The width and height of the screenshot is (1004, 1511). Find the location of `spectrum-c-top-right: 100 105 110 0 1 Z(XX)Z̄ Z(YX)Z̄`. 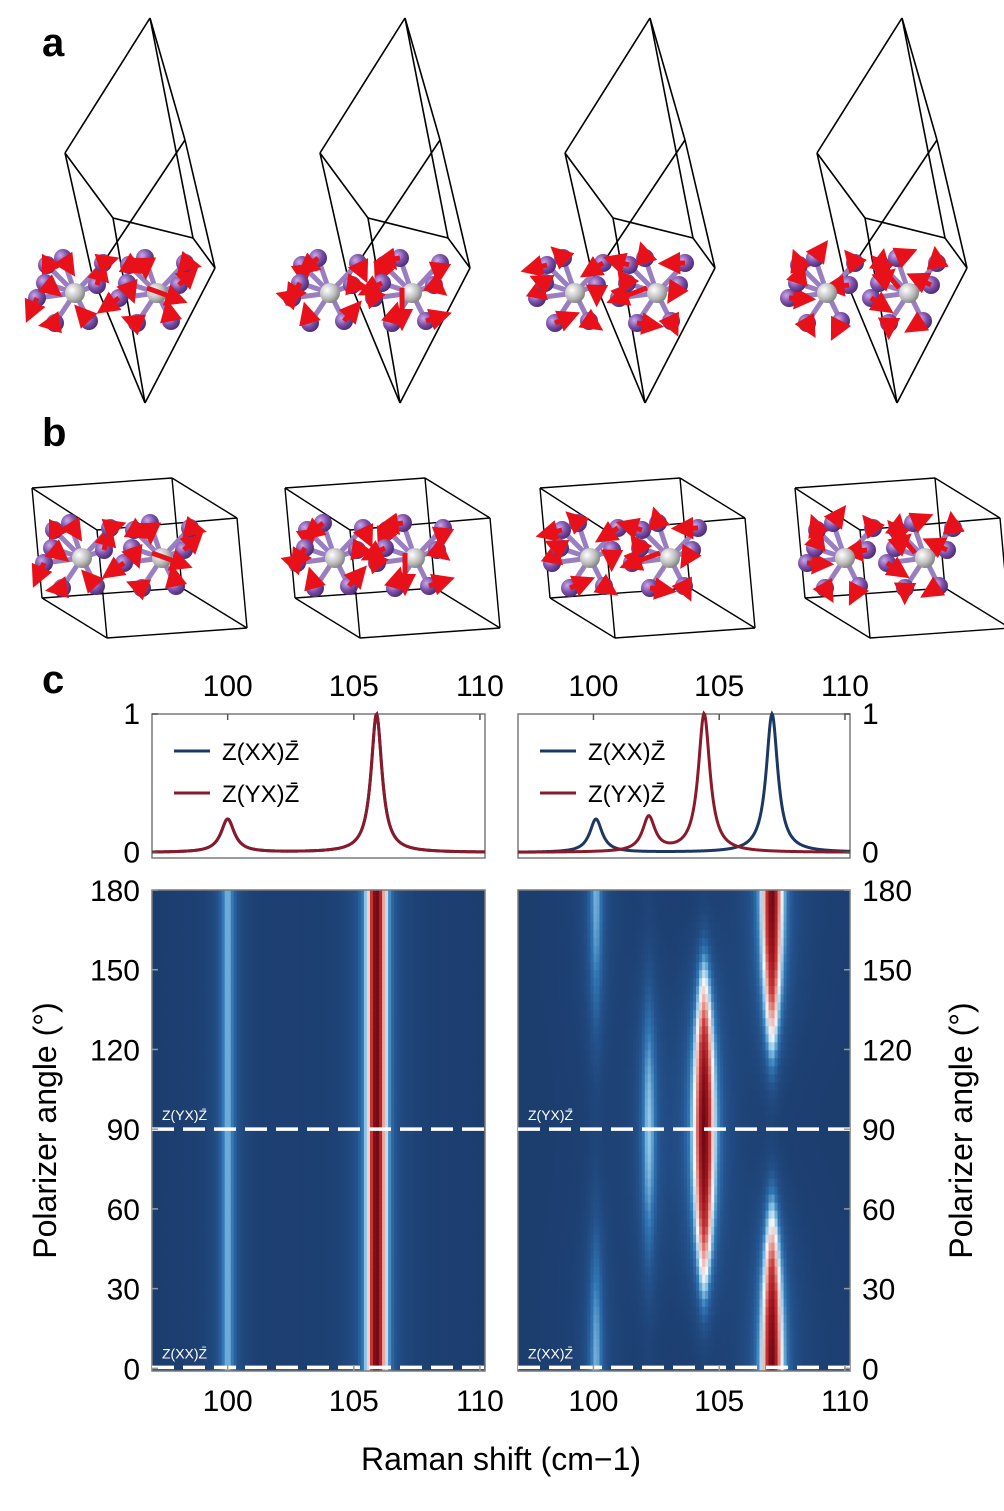

spectrum-c-top-right: 100 105 110 0 1 Z(XX)Z̄ Z(YX)Z̄ is located at coordinates (698, 769).